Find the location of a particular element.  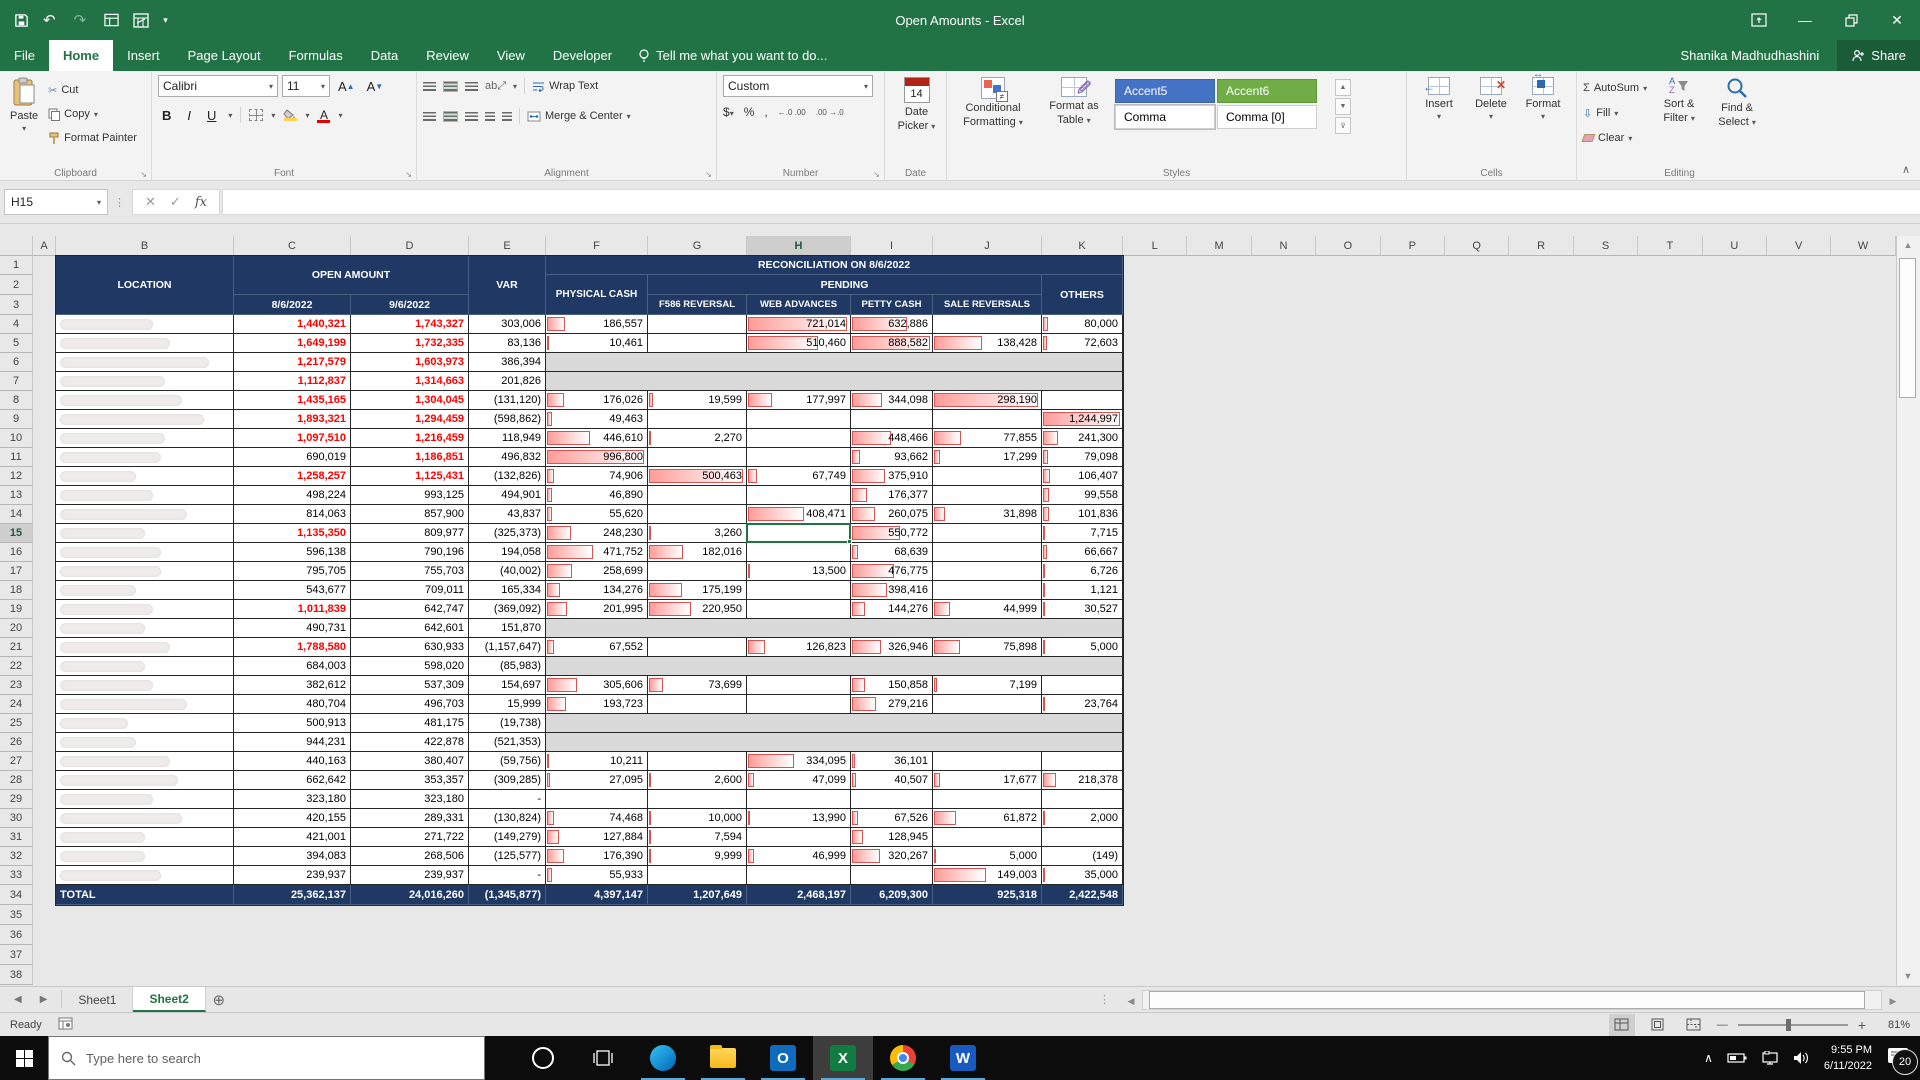

cell-F23: 305,606 is located at coordinates (597, 685).